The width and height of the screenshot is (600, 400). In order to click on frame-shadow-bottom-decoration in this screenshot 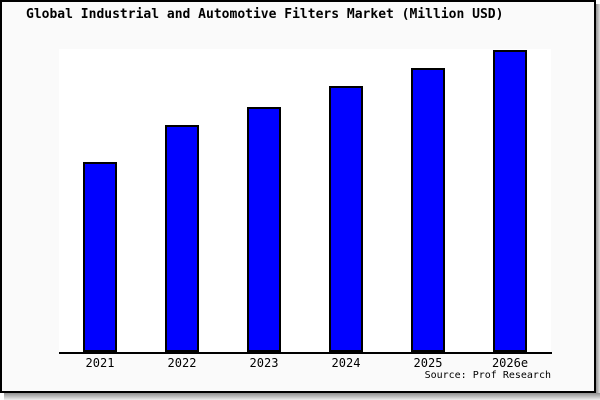, I will do `click(302, 396)`.